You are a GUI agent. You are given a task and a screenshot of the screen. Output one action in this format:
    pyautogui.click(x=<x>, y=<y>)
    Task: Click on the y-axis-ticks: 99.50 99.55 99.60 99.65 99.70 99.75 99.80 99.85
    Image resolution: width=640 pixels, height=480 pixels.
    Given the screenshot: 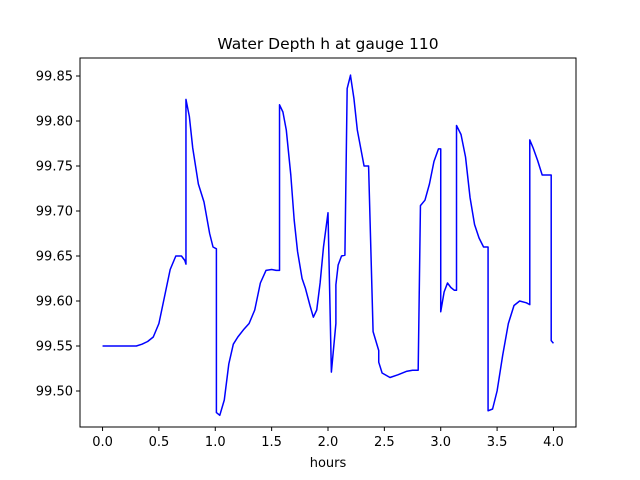 What is the action you would take?
    pyautogui.click(x=58, y=235)
    